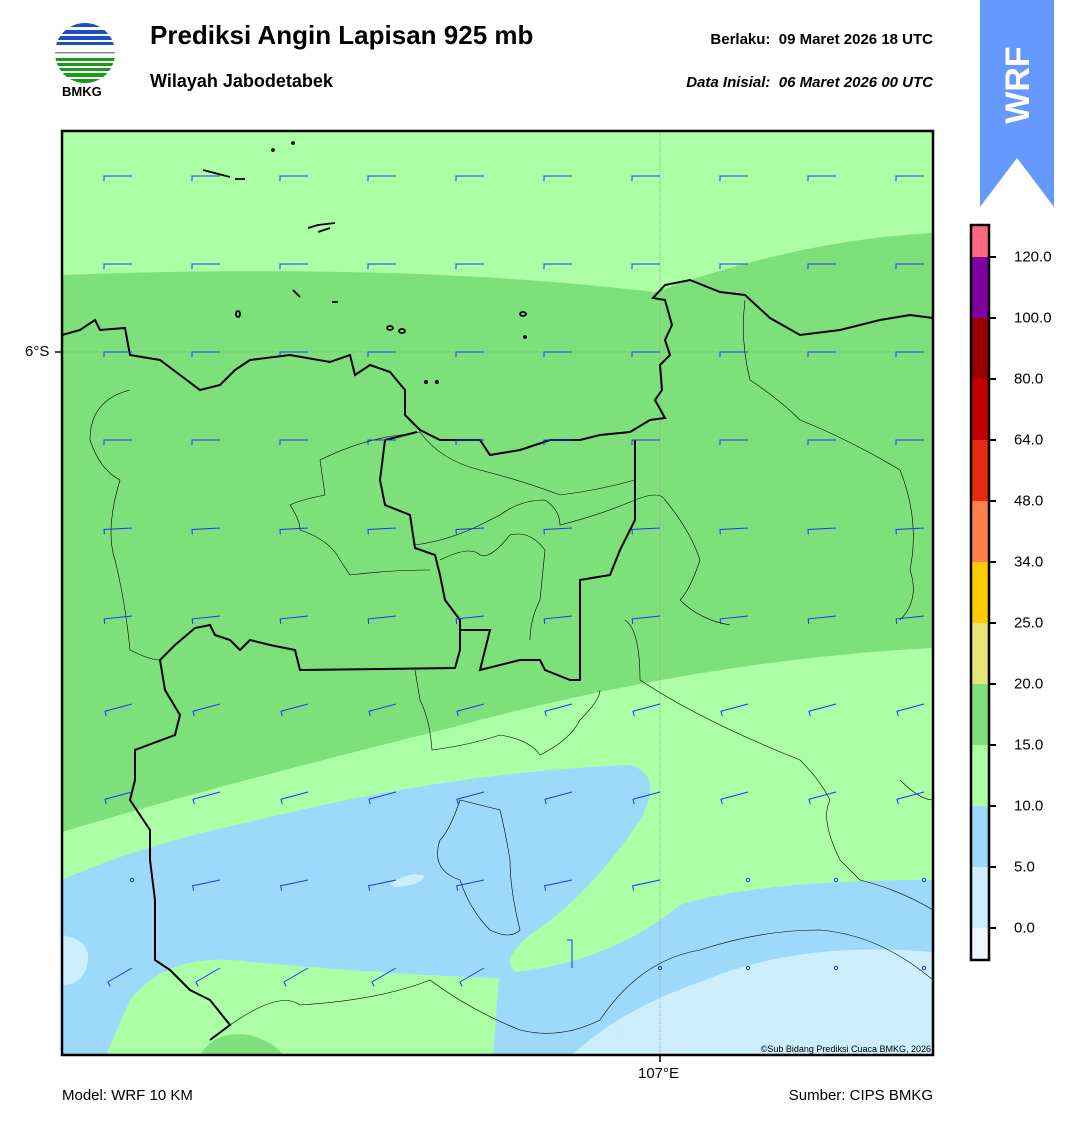  I want to click on colorbar-label: 64.0, so click(1029, 440).